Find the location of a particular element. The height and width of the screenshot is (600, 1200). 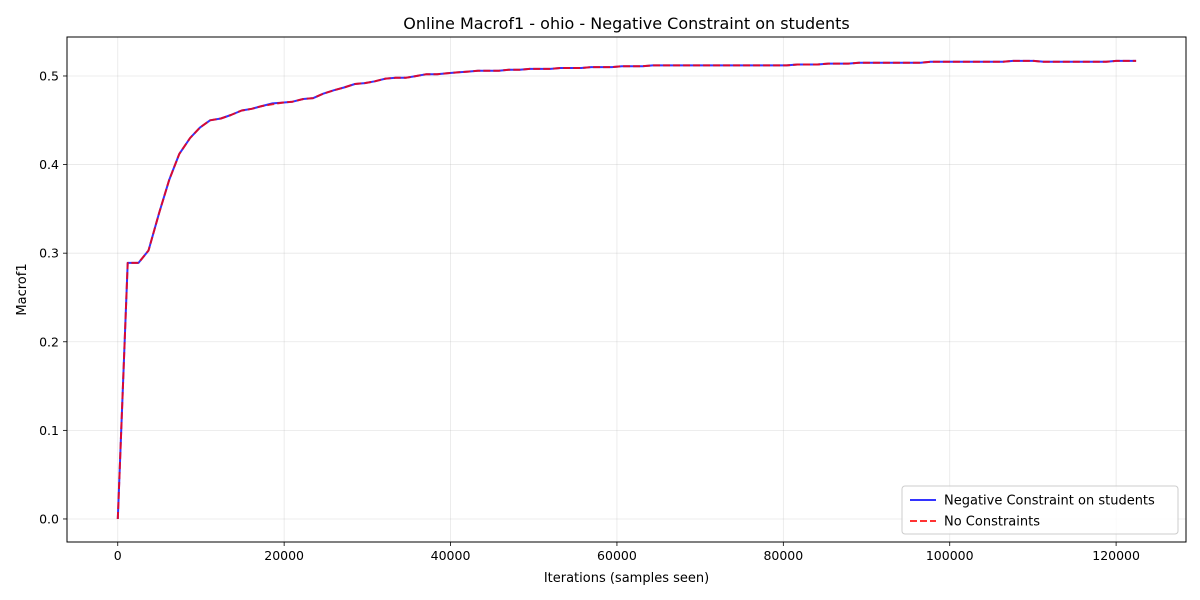

x-tick-label: 0 is located at coordinates (118, 555).